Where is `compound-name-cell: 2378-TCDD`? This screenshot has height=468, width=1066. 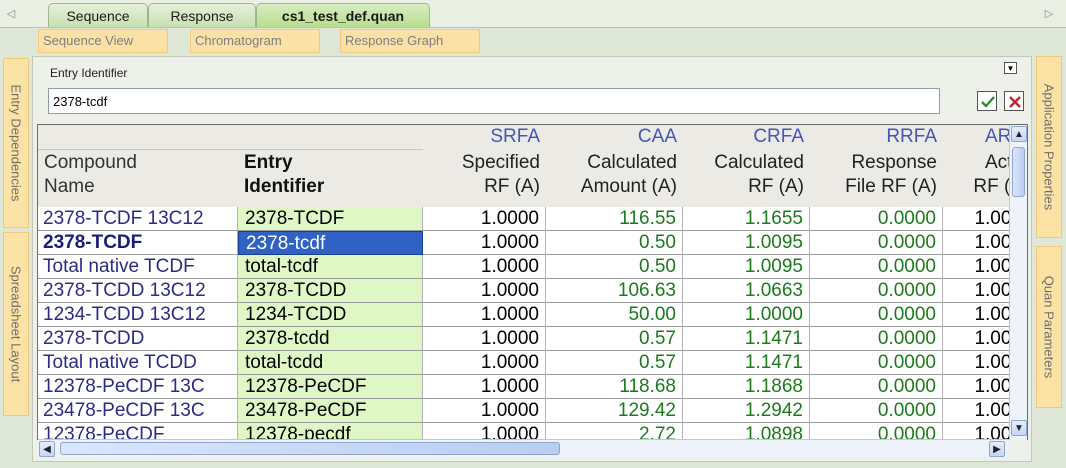 compound-name-cell: 2378-TCDD is located at coordinates (138, 339).